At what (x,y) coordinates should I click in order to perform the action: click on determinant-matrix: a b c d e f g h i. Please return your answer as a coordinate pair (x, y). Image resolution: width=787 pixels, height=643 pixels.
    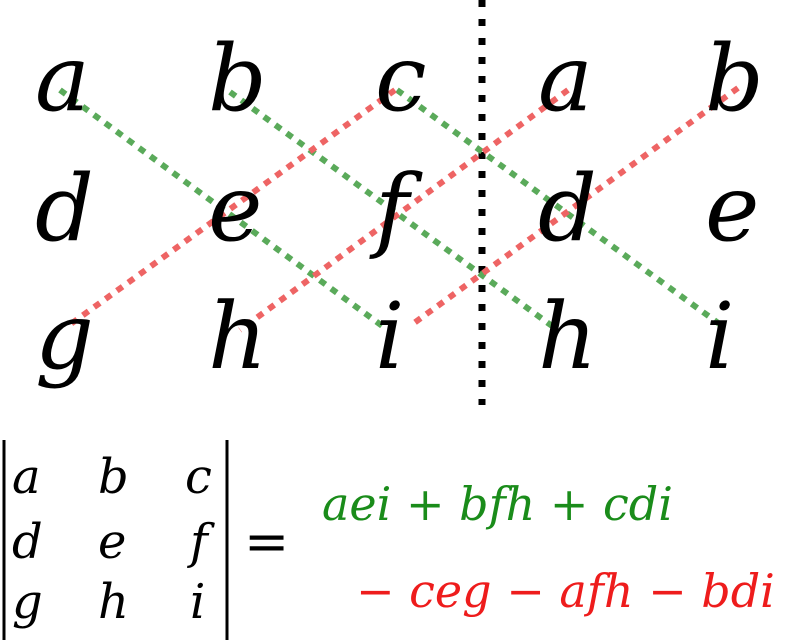
    Looking at the image, I should click on (115, 540).